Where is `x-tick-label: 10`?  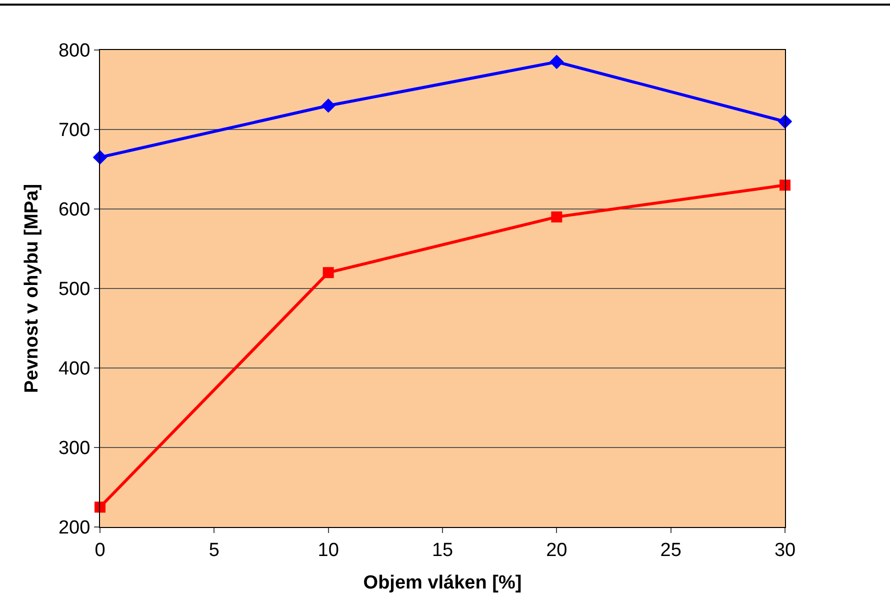
x-tick-label: 10 is located at coordinates (328, 550).